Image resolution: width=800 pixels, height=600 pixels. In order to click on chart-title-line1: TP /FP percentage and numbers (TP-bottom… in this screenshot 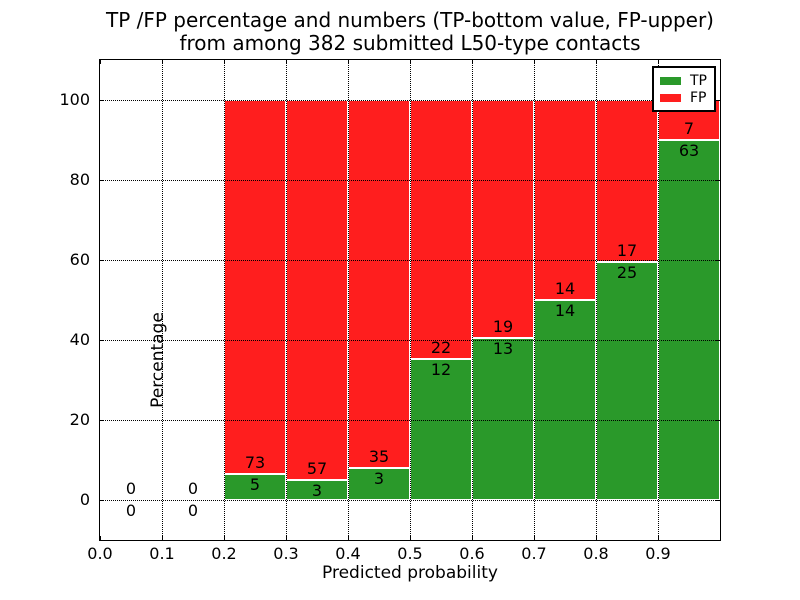, I will do `click(410, 20)`.